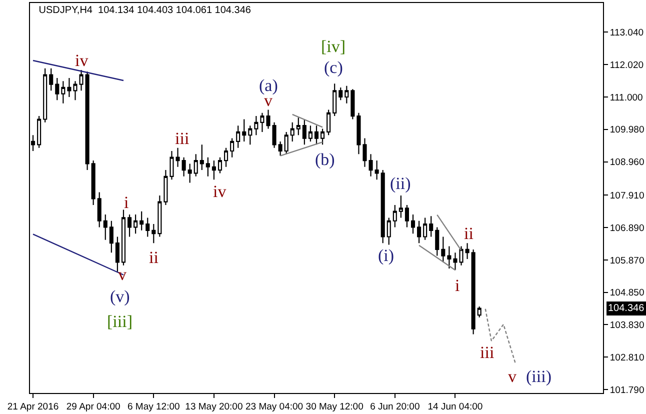  What do you see at coordinates (386, 255) in the screenshot?
I see `annotation: (i)` at bounding box center [386, 255].